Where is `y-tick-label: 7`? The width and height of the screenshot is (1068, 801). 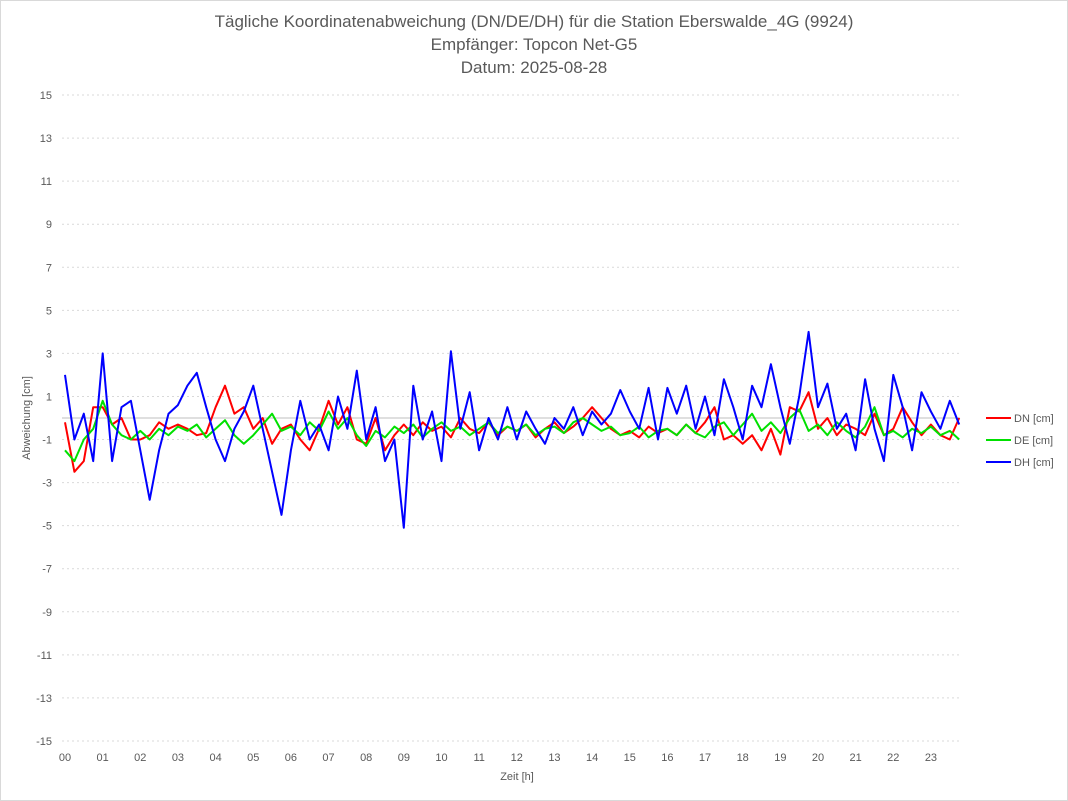 y-tick-label: 7 is located at coordinates (49, 268).